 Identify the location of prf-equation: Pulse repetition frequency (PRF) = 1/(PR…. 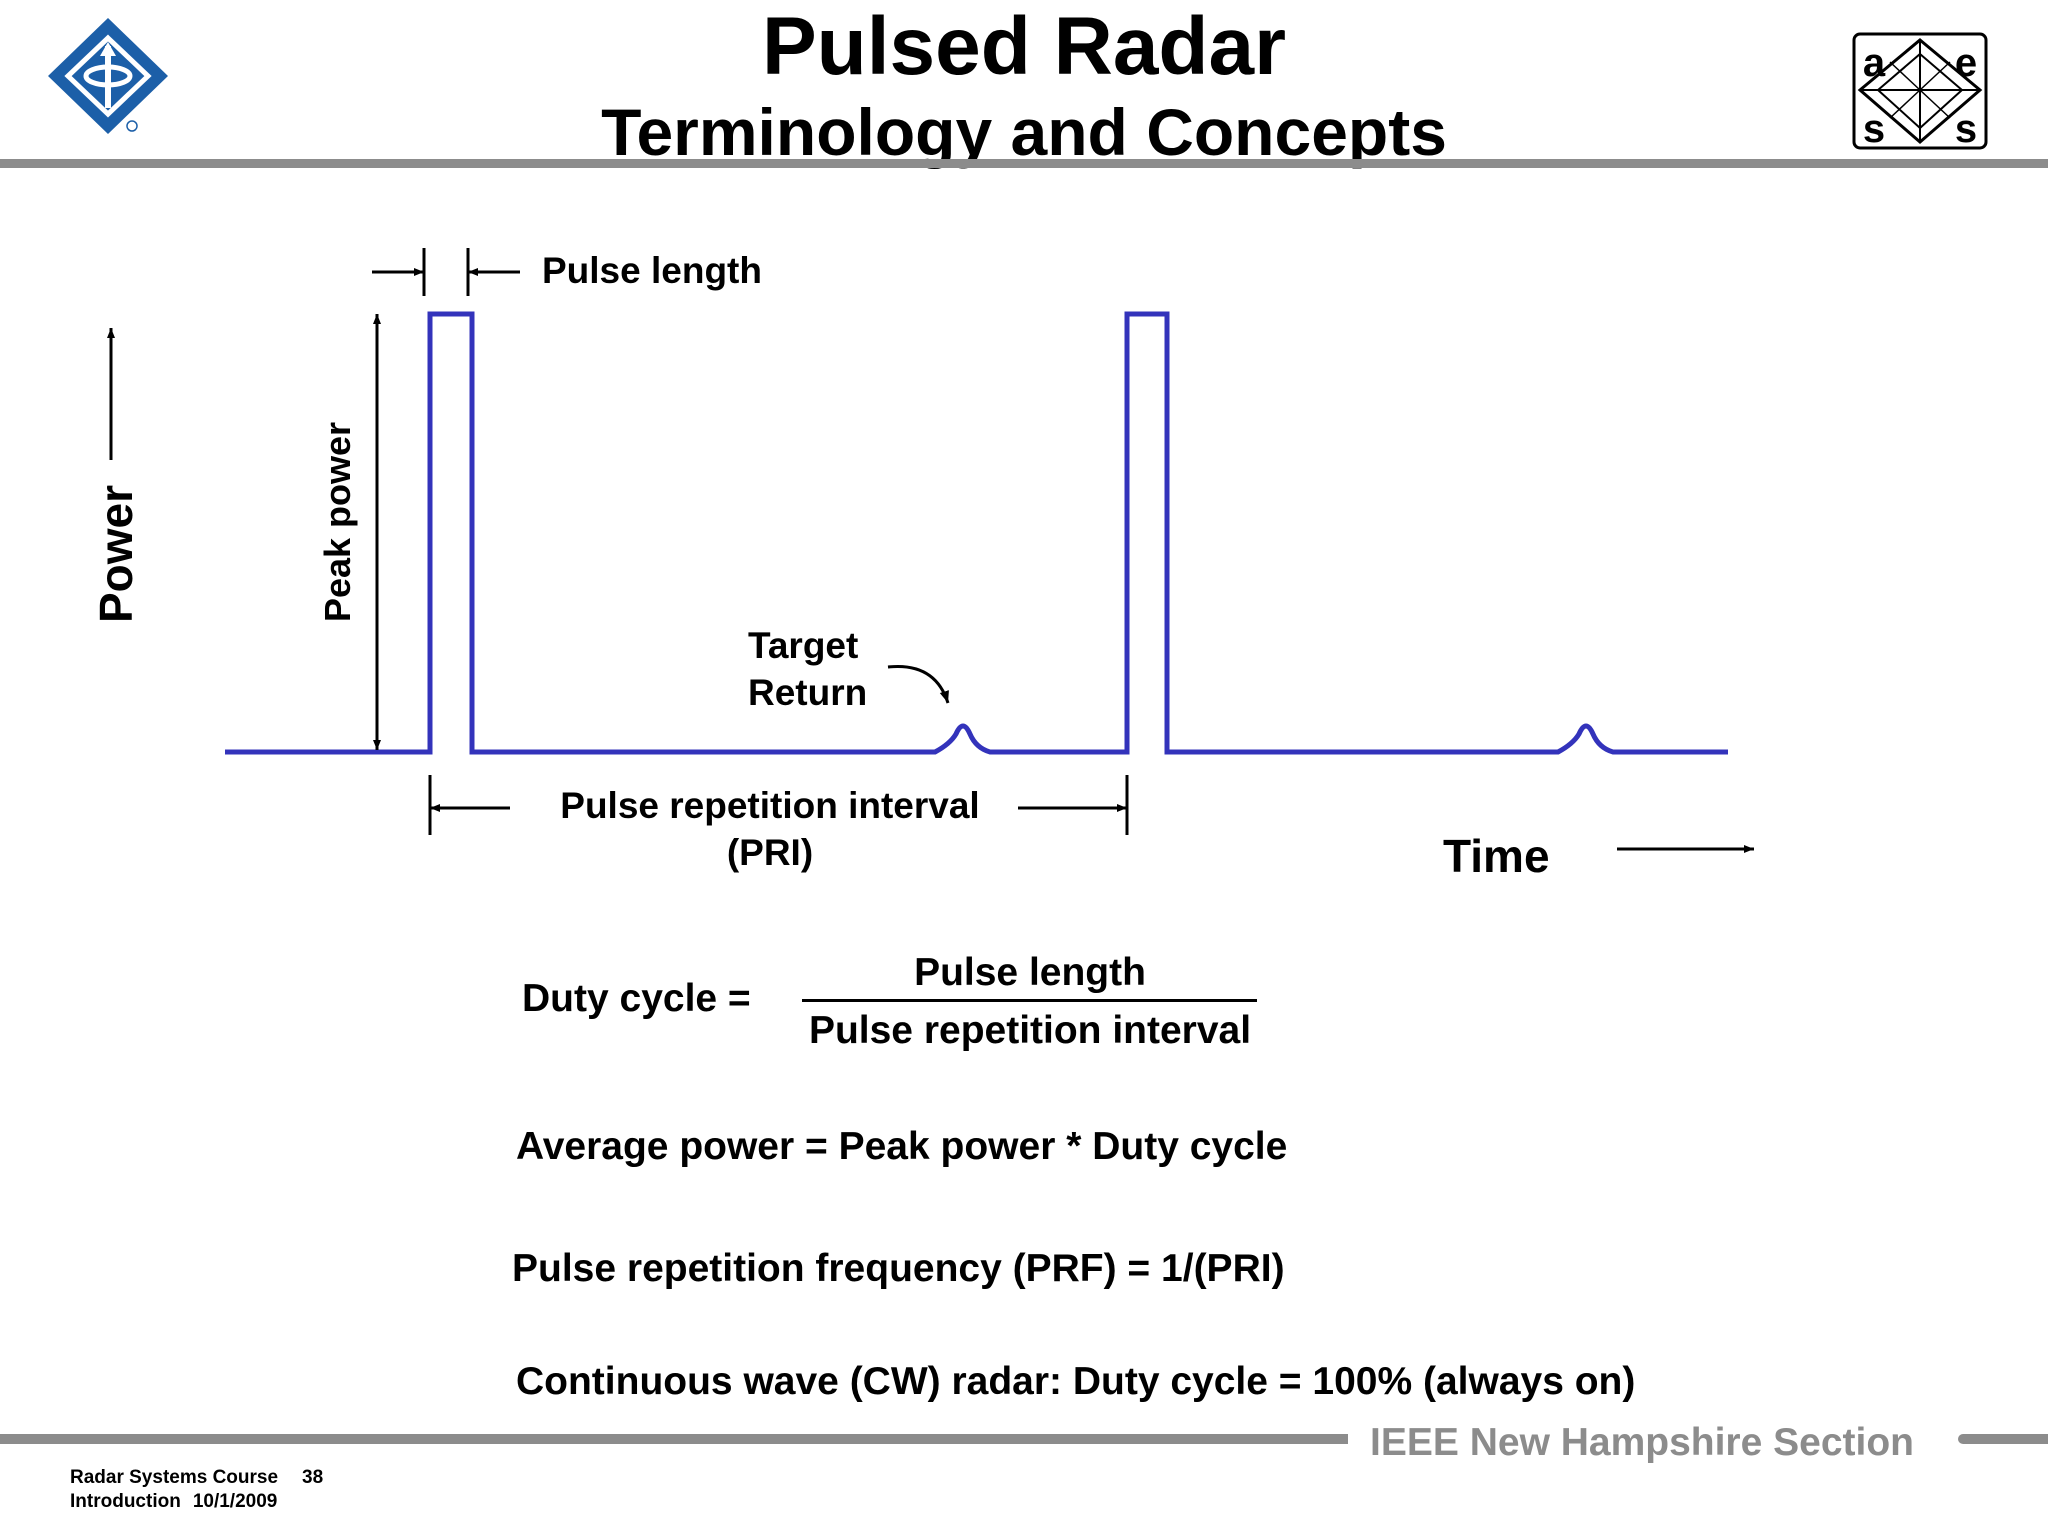
(898, 1268).